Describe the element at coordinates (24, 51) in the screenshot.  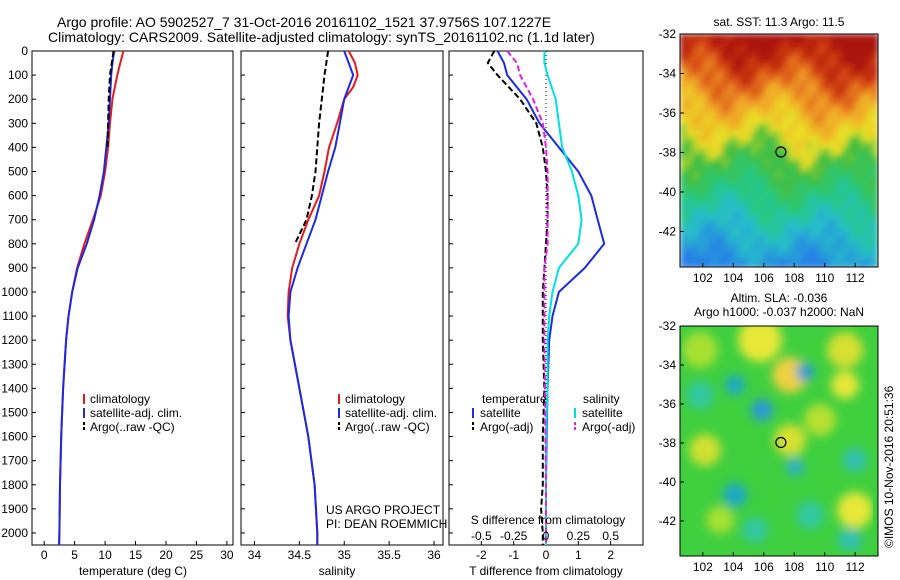
I see `y-tick-label: 0` at that location.